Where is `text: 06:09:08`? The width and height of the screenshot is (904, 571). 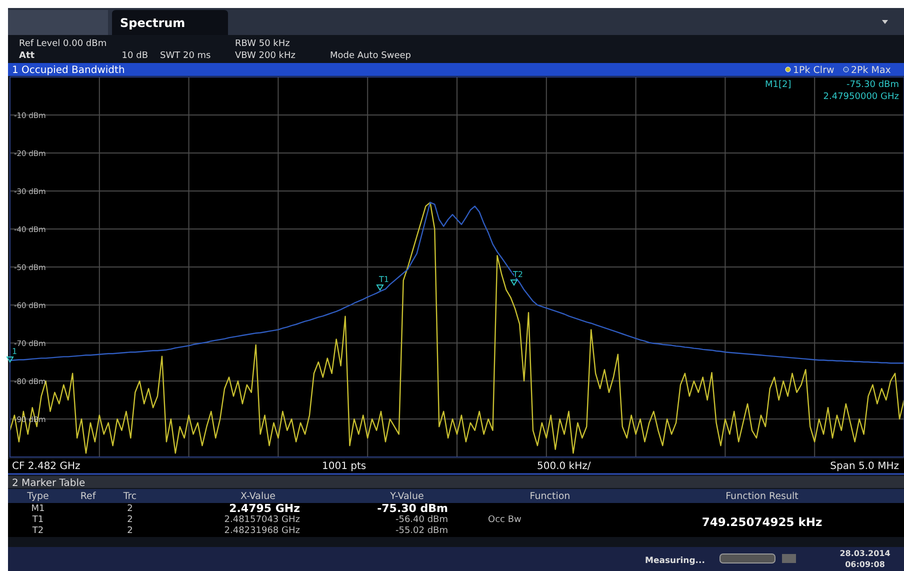 text: 06:09:08 is located at coordinates (865, 564).